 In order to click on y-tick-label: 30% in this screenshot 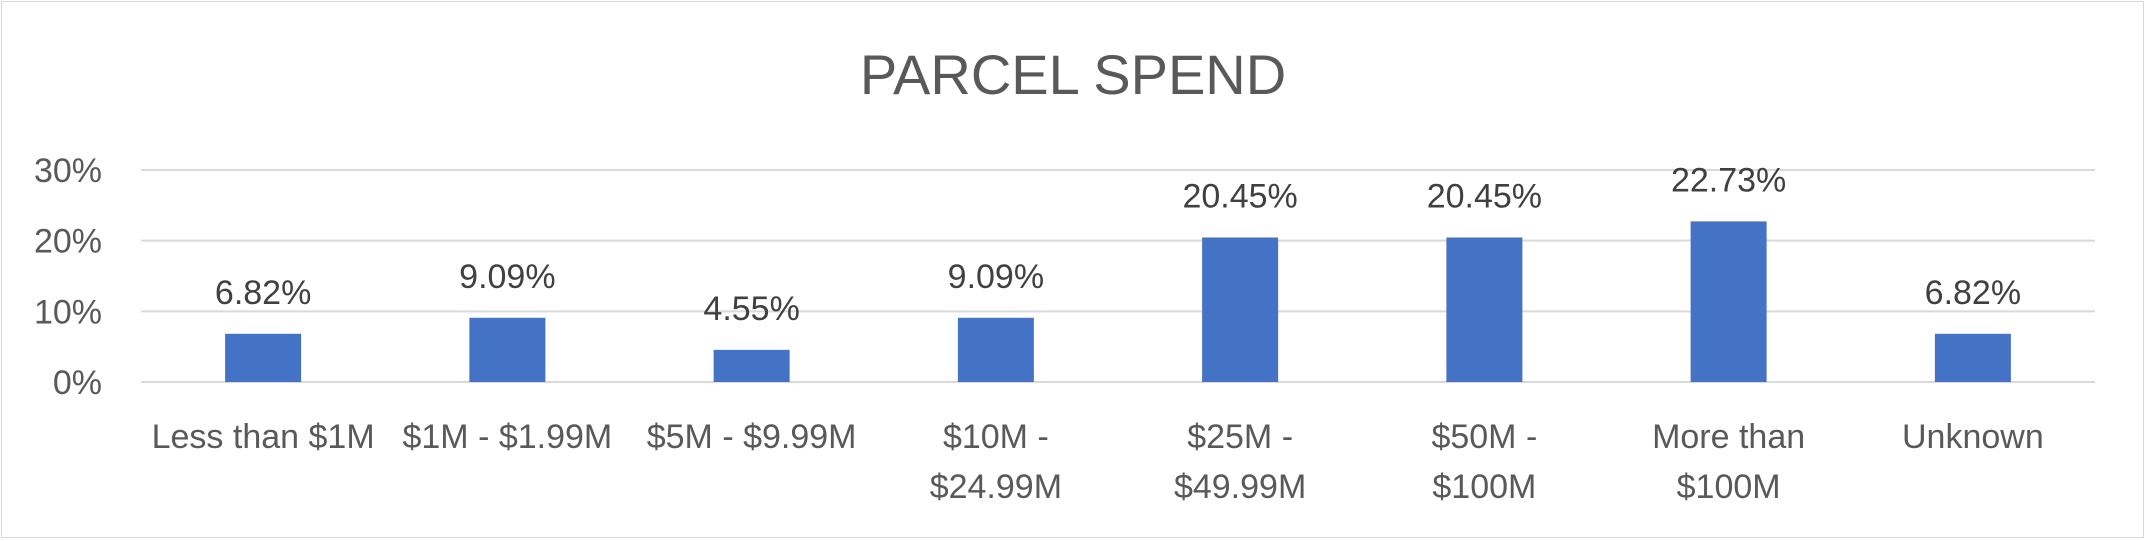, I will do `click(68, 171)`.